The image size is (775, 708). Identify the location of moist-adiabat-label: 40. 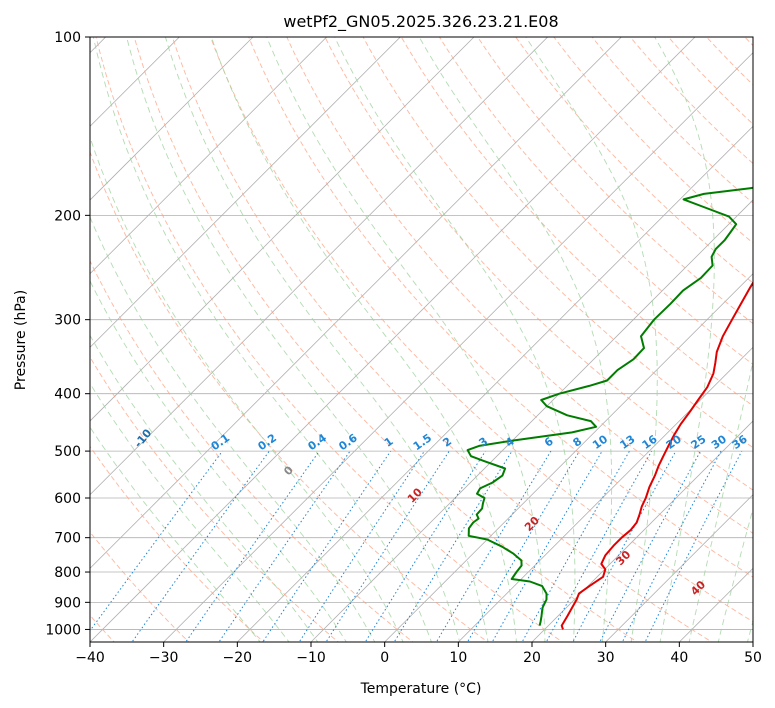
(698, 588).